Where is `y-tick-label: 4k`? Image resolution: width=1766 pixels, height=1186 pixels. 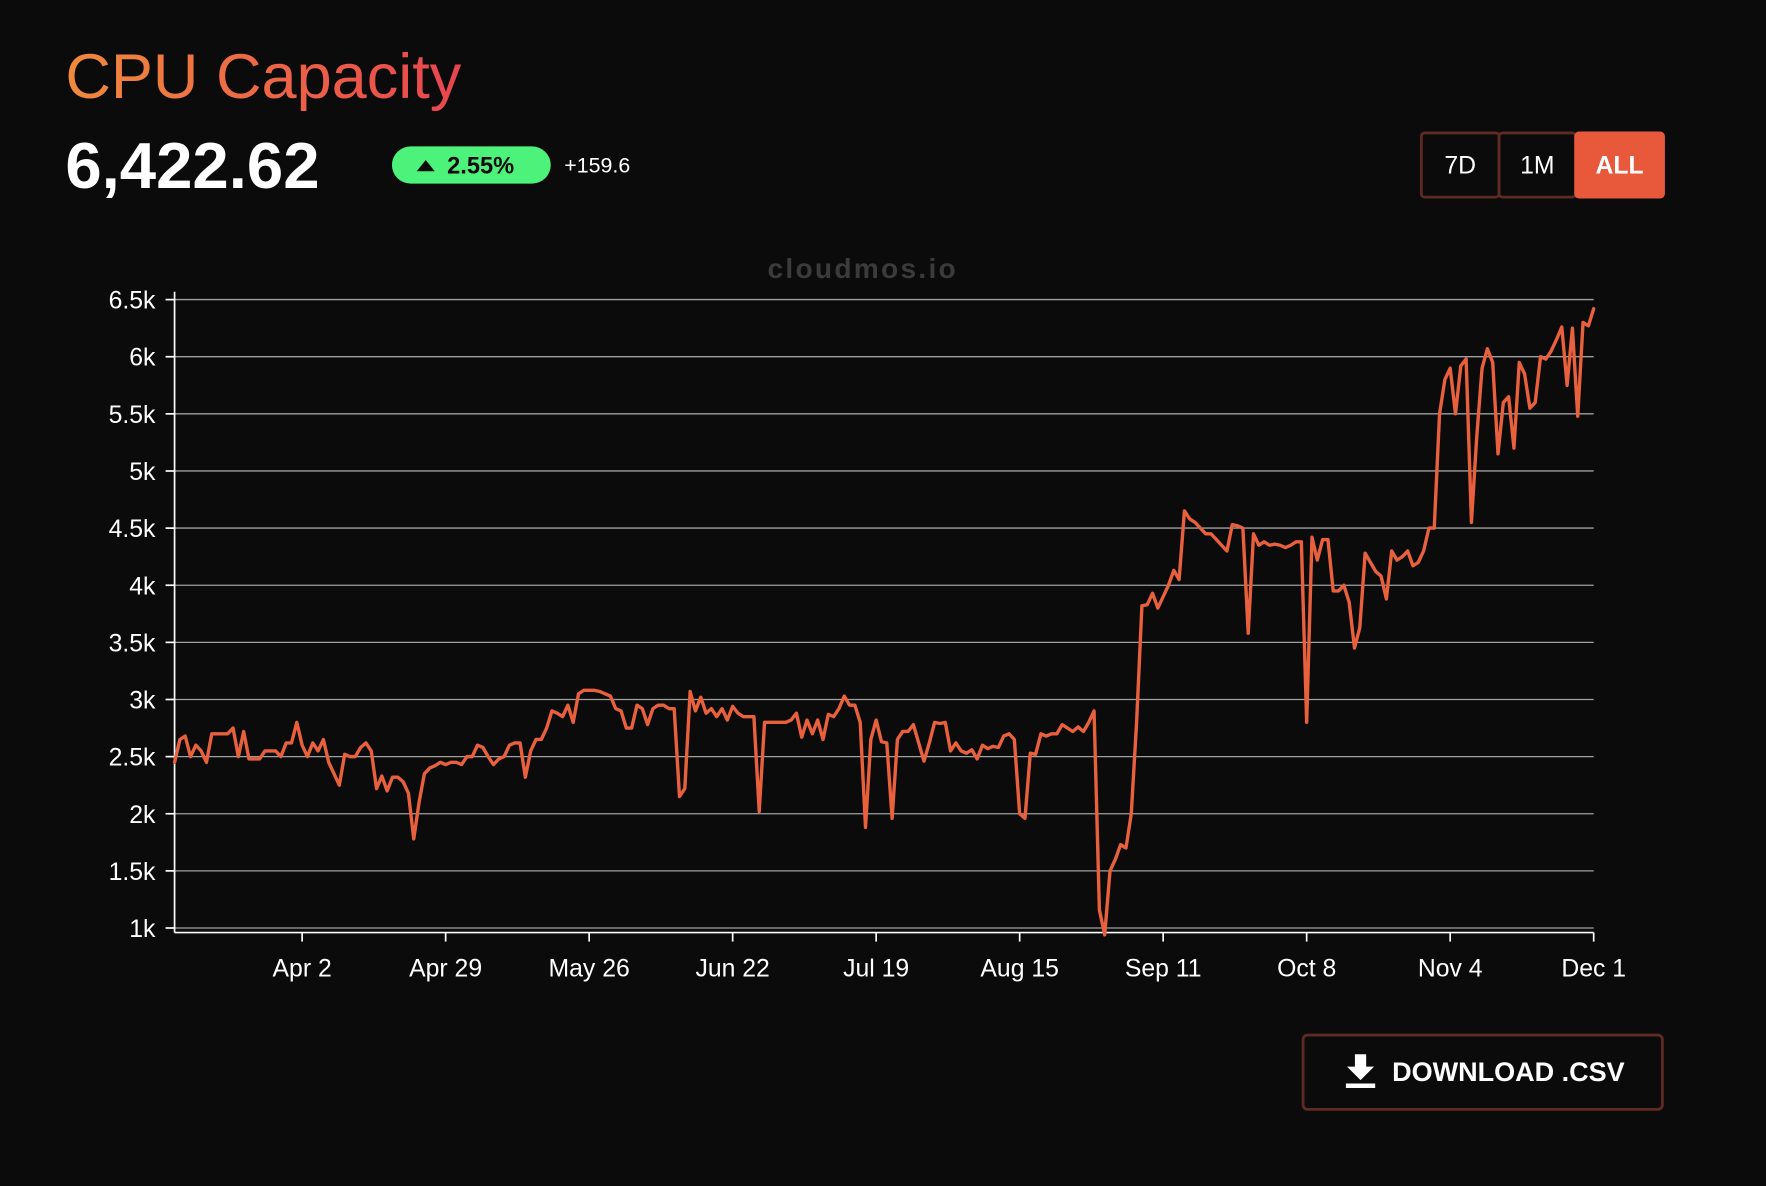
y-tick-label: 4k is located at coordinates (142, 586).